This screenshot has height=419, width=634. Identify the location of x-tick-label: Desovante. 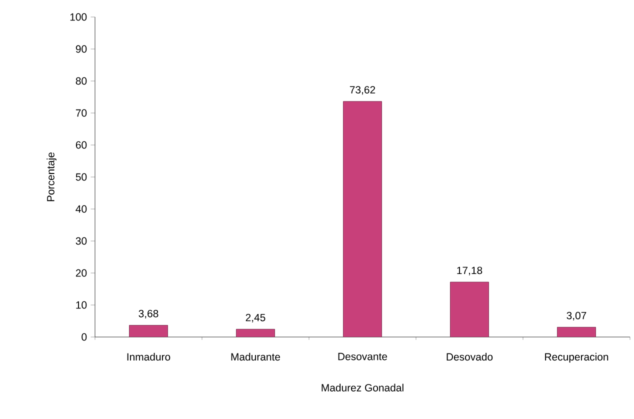
(363, 356).